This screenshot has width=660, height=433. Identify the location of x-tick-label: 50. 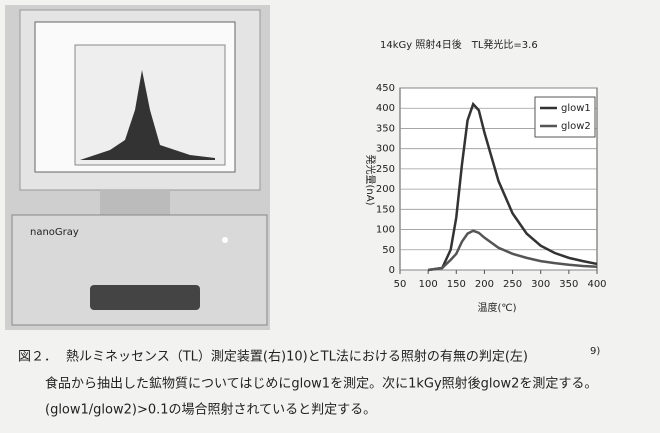
(400, 284).